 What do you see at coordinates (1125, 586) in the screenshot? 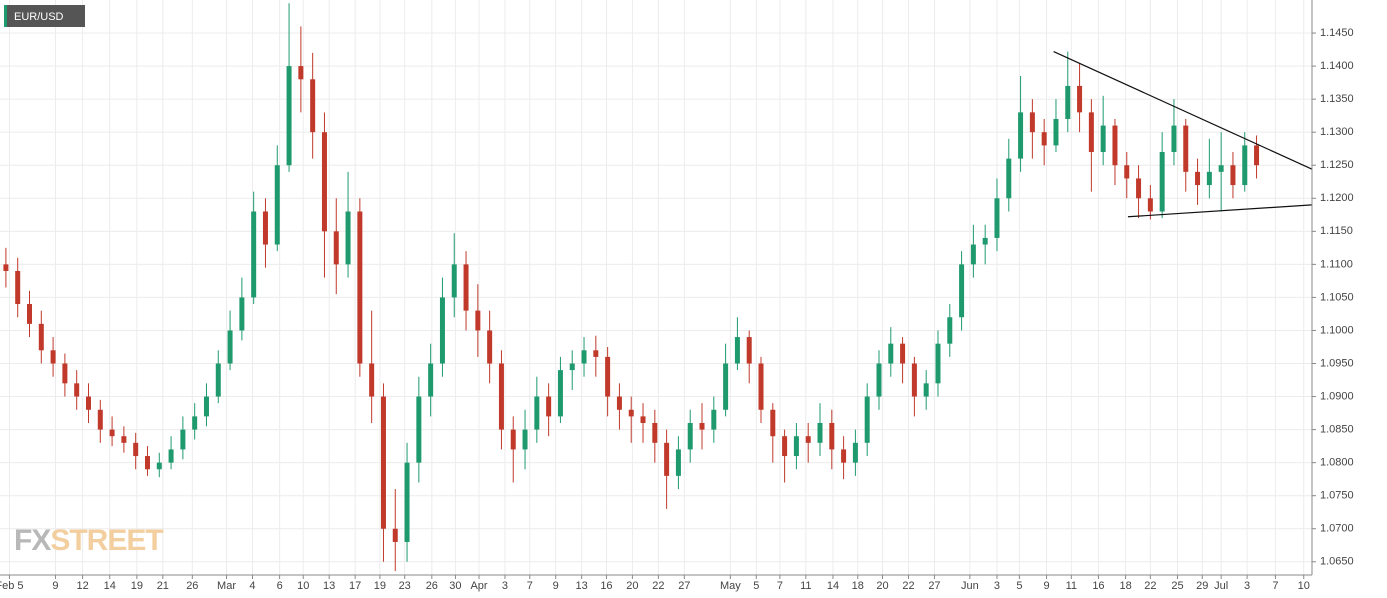
I see `x-tick-label: 18` at bounding box center [1125, 586].